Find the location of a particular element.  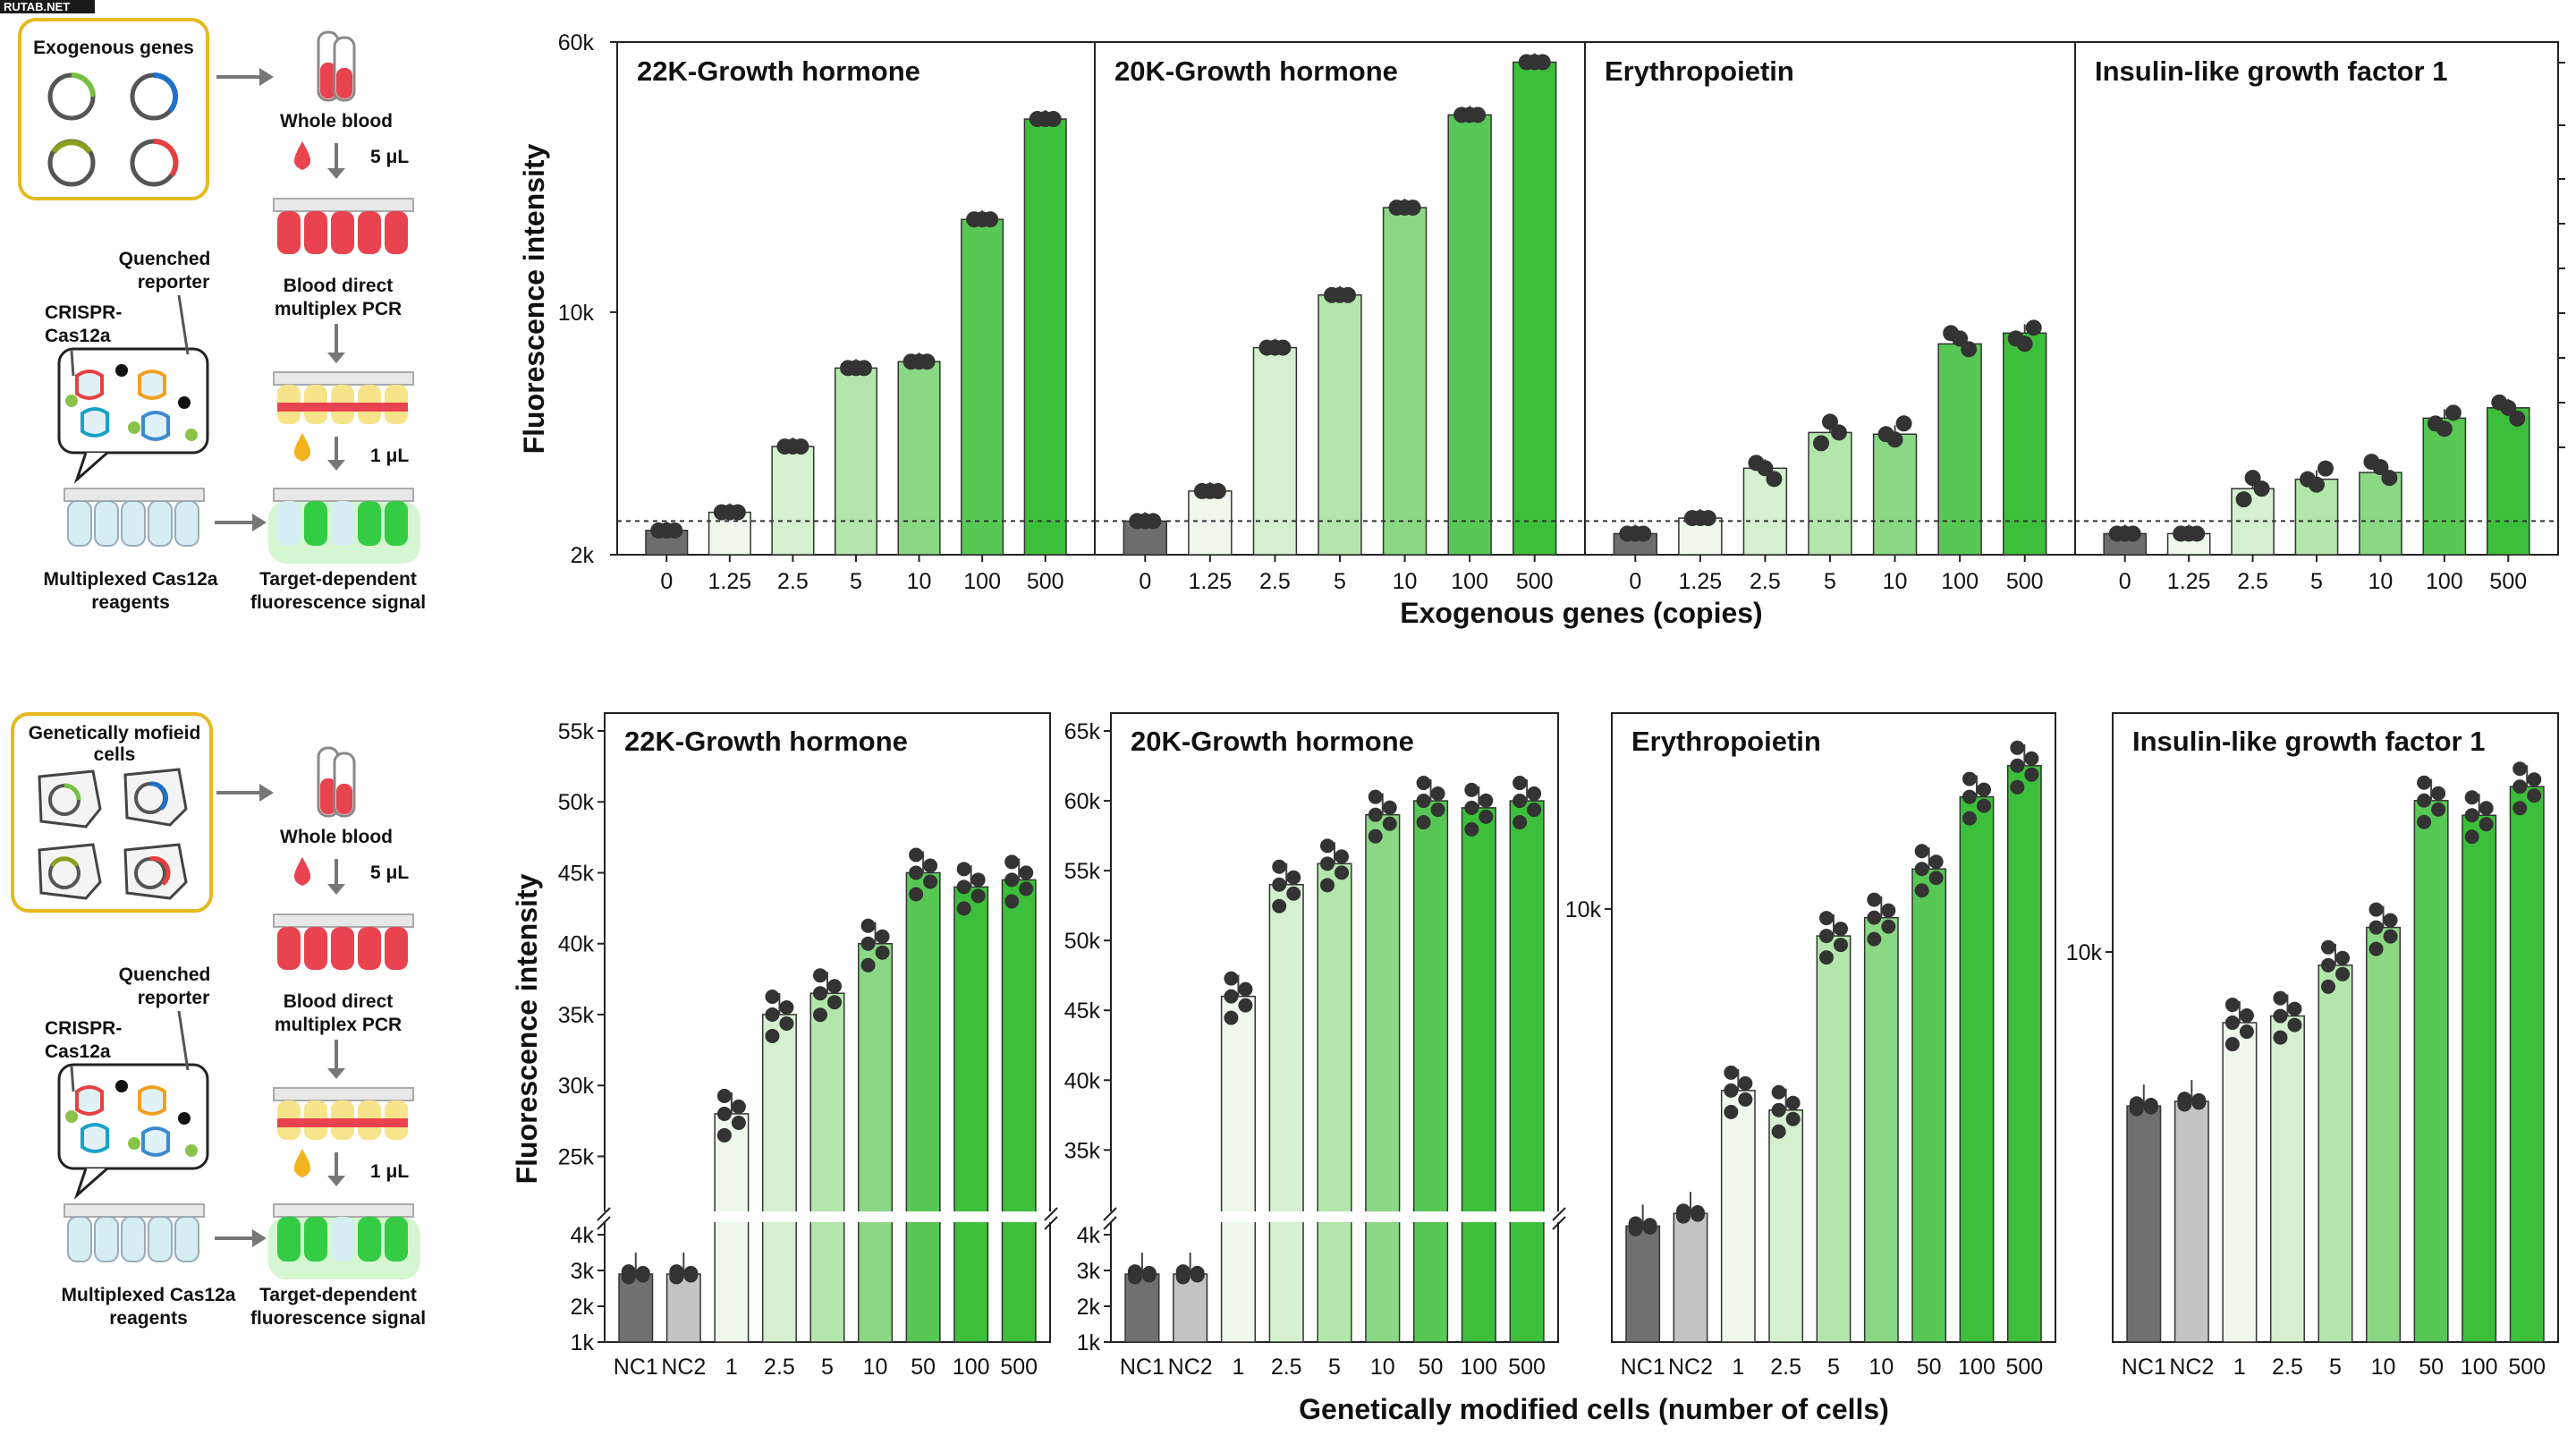

top-ytick-label: 60k is located at coordinates (576, 42).